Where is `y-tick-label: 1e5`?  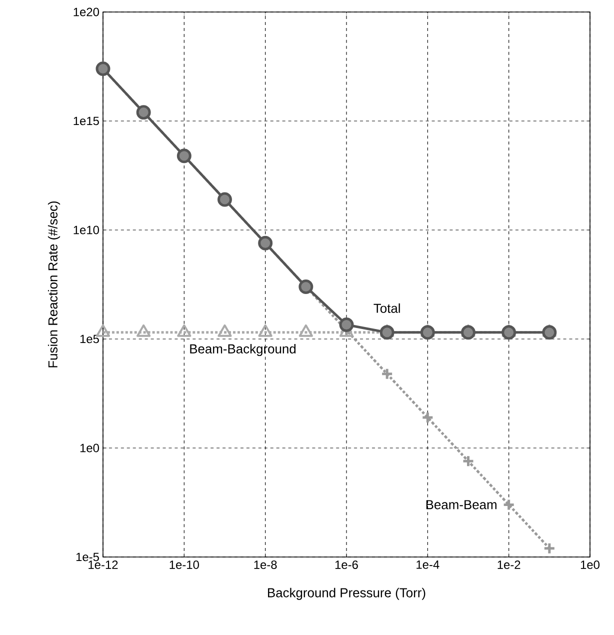
y-tick-label: 1e5 is located at coordinates (89, 339).